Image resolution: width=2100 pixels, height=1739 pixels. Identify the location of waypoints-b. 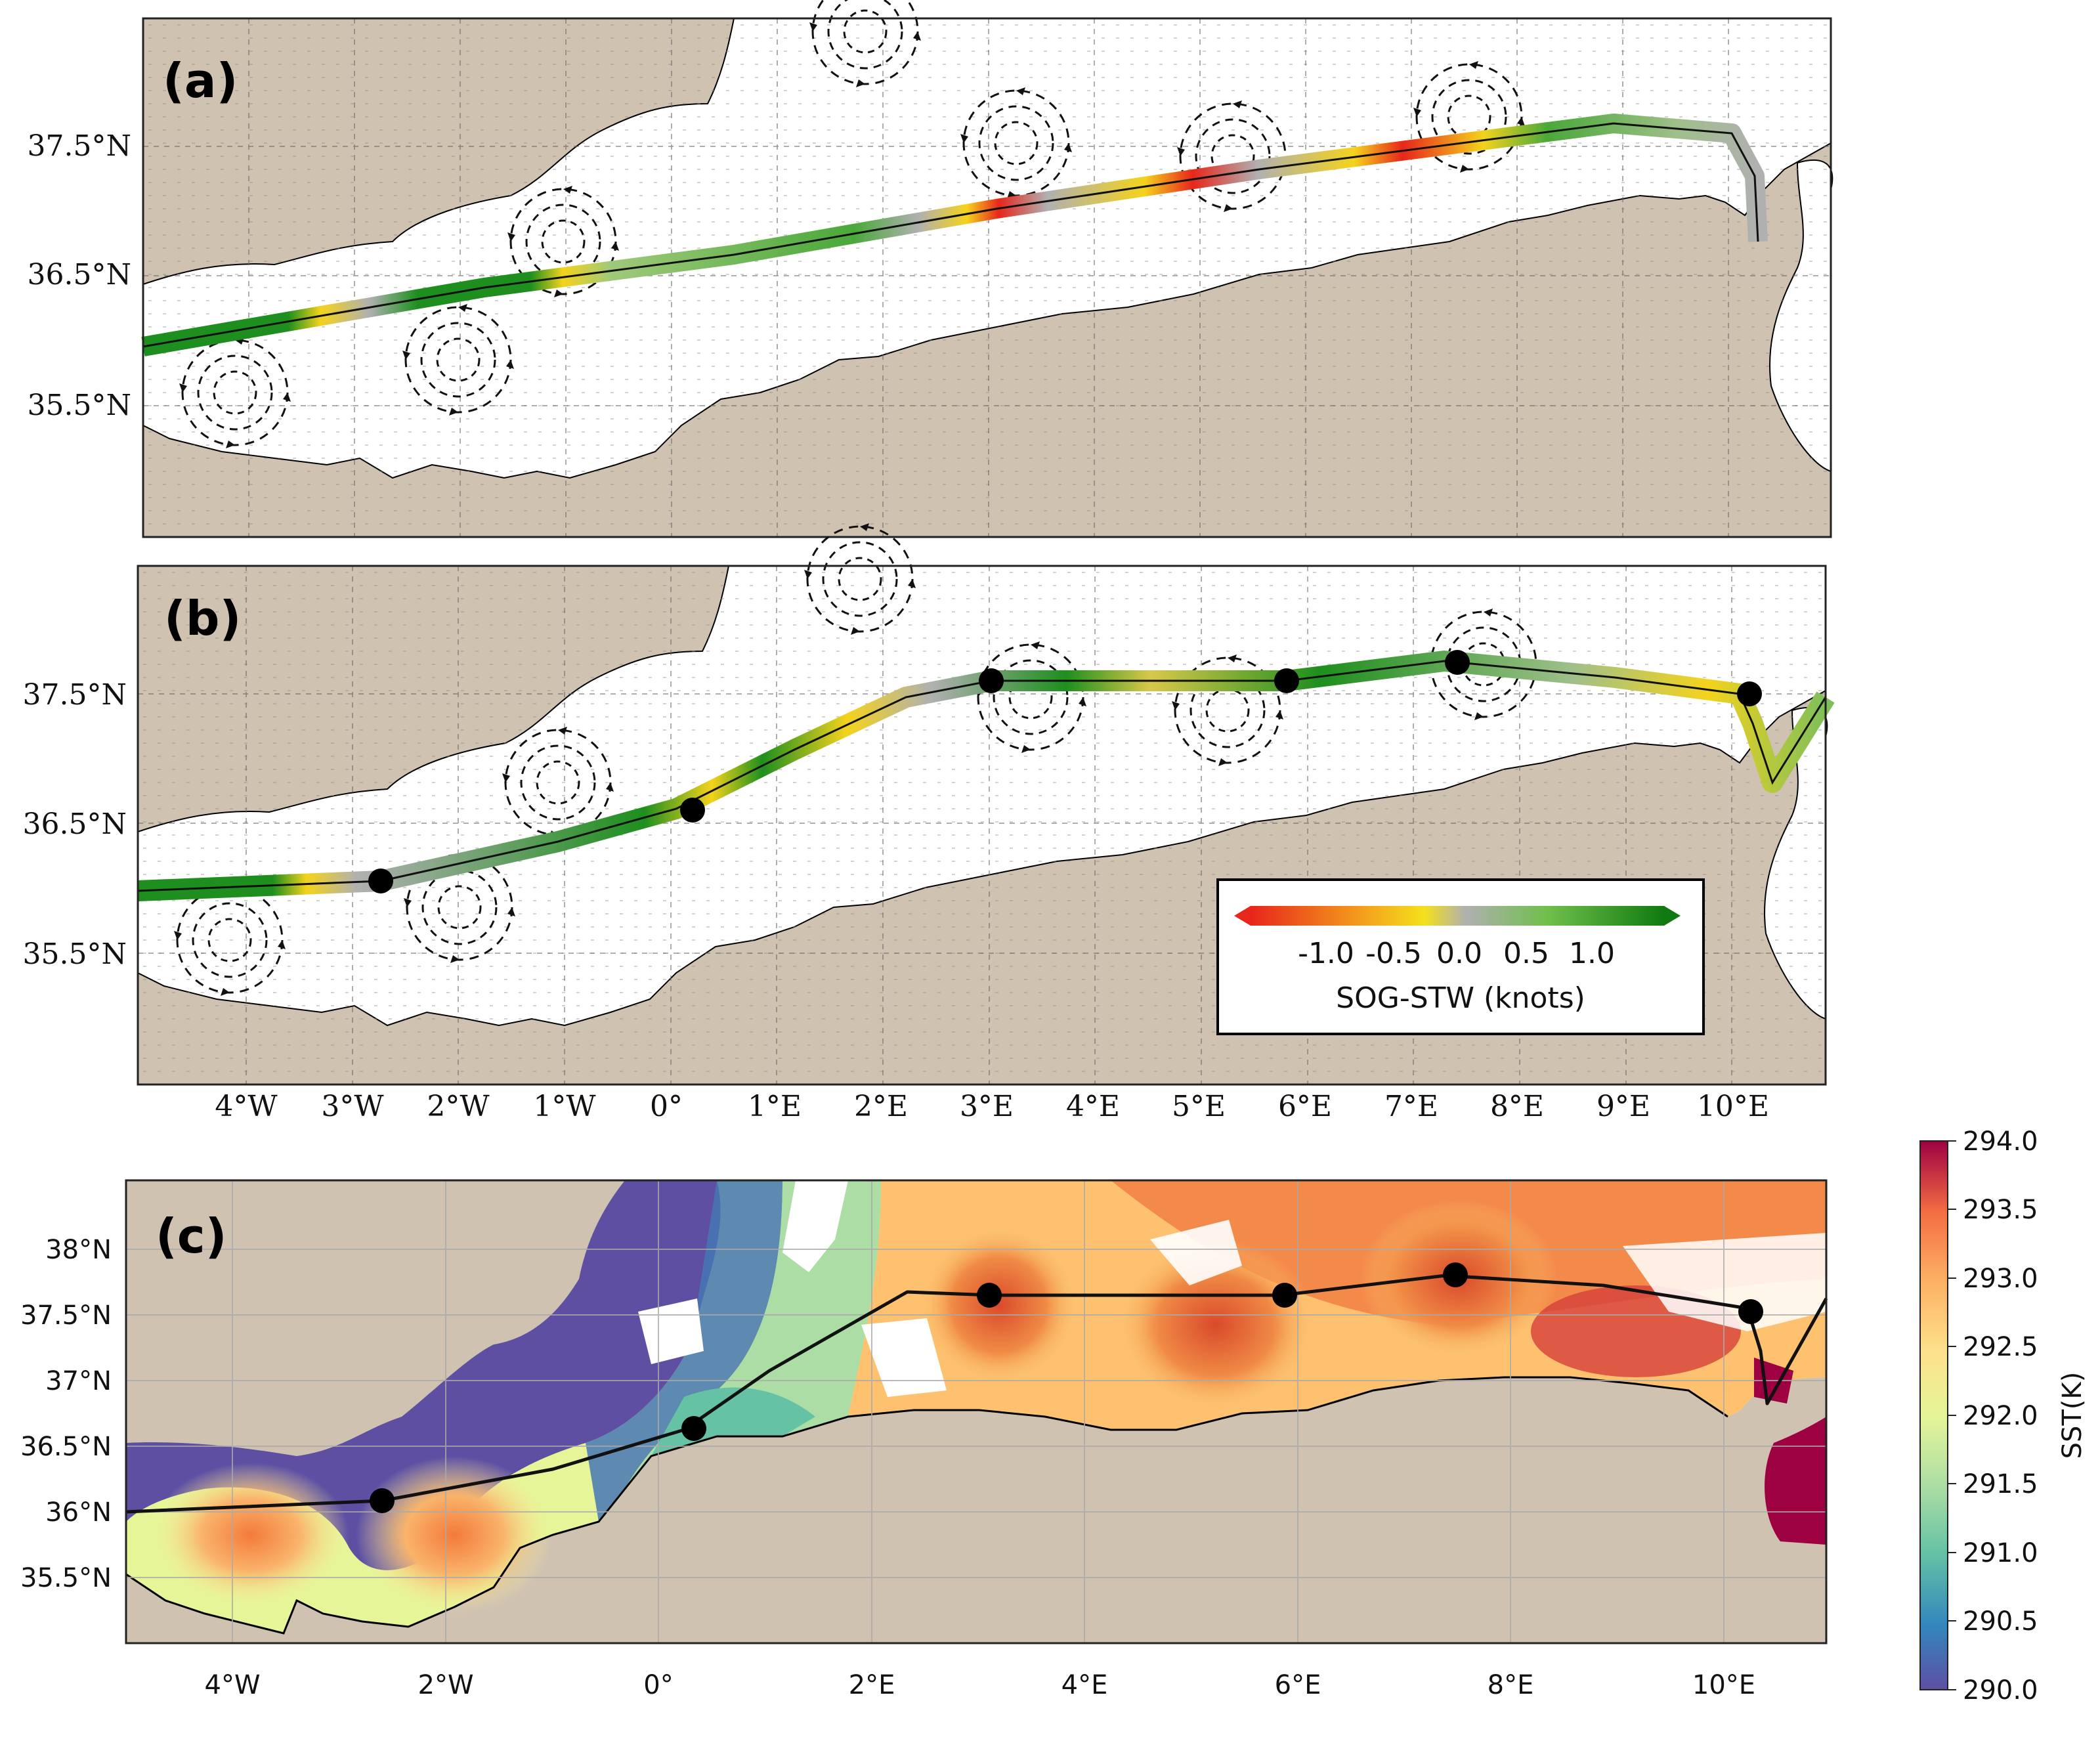
(1065, 771).